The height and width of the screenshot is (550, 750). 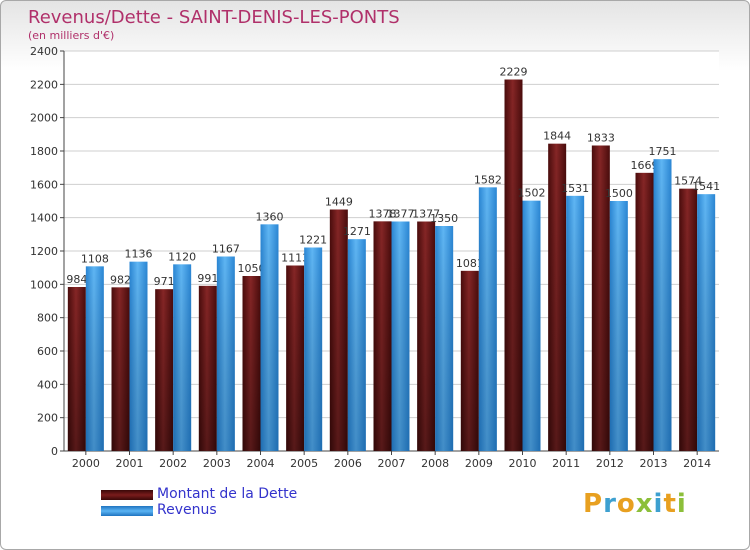 What do you see at coordinates (626, 504) in the screenshot?
I see `logo-letter: o` at bounding box center [626, 504].